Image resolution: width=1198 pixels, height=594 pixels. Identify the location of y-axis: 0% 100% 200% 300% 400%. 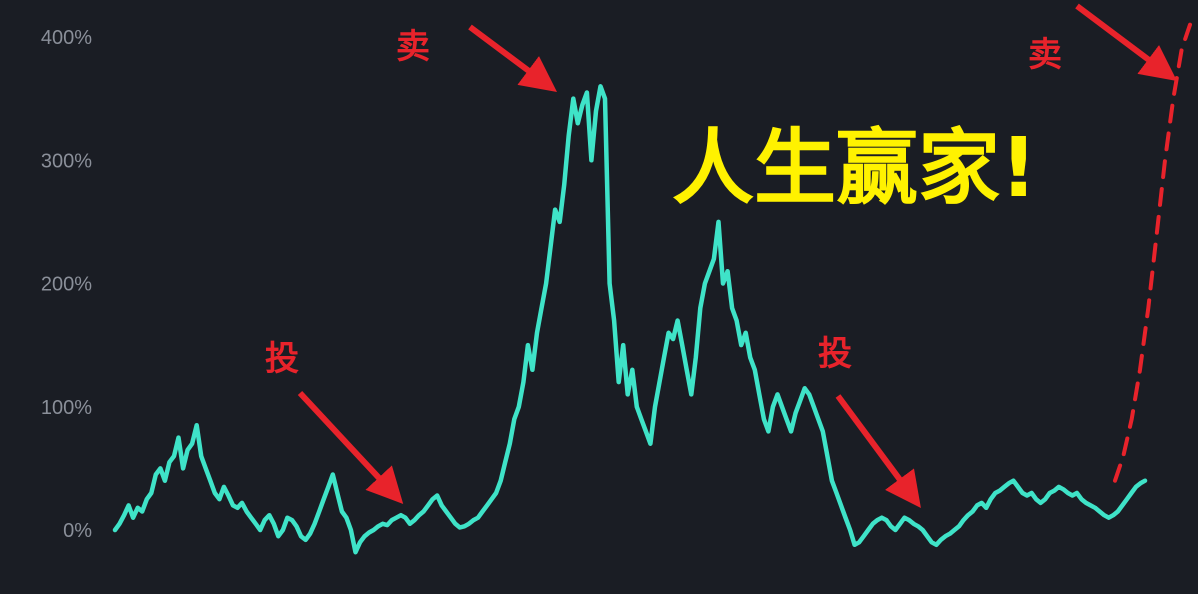
(66, 284).